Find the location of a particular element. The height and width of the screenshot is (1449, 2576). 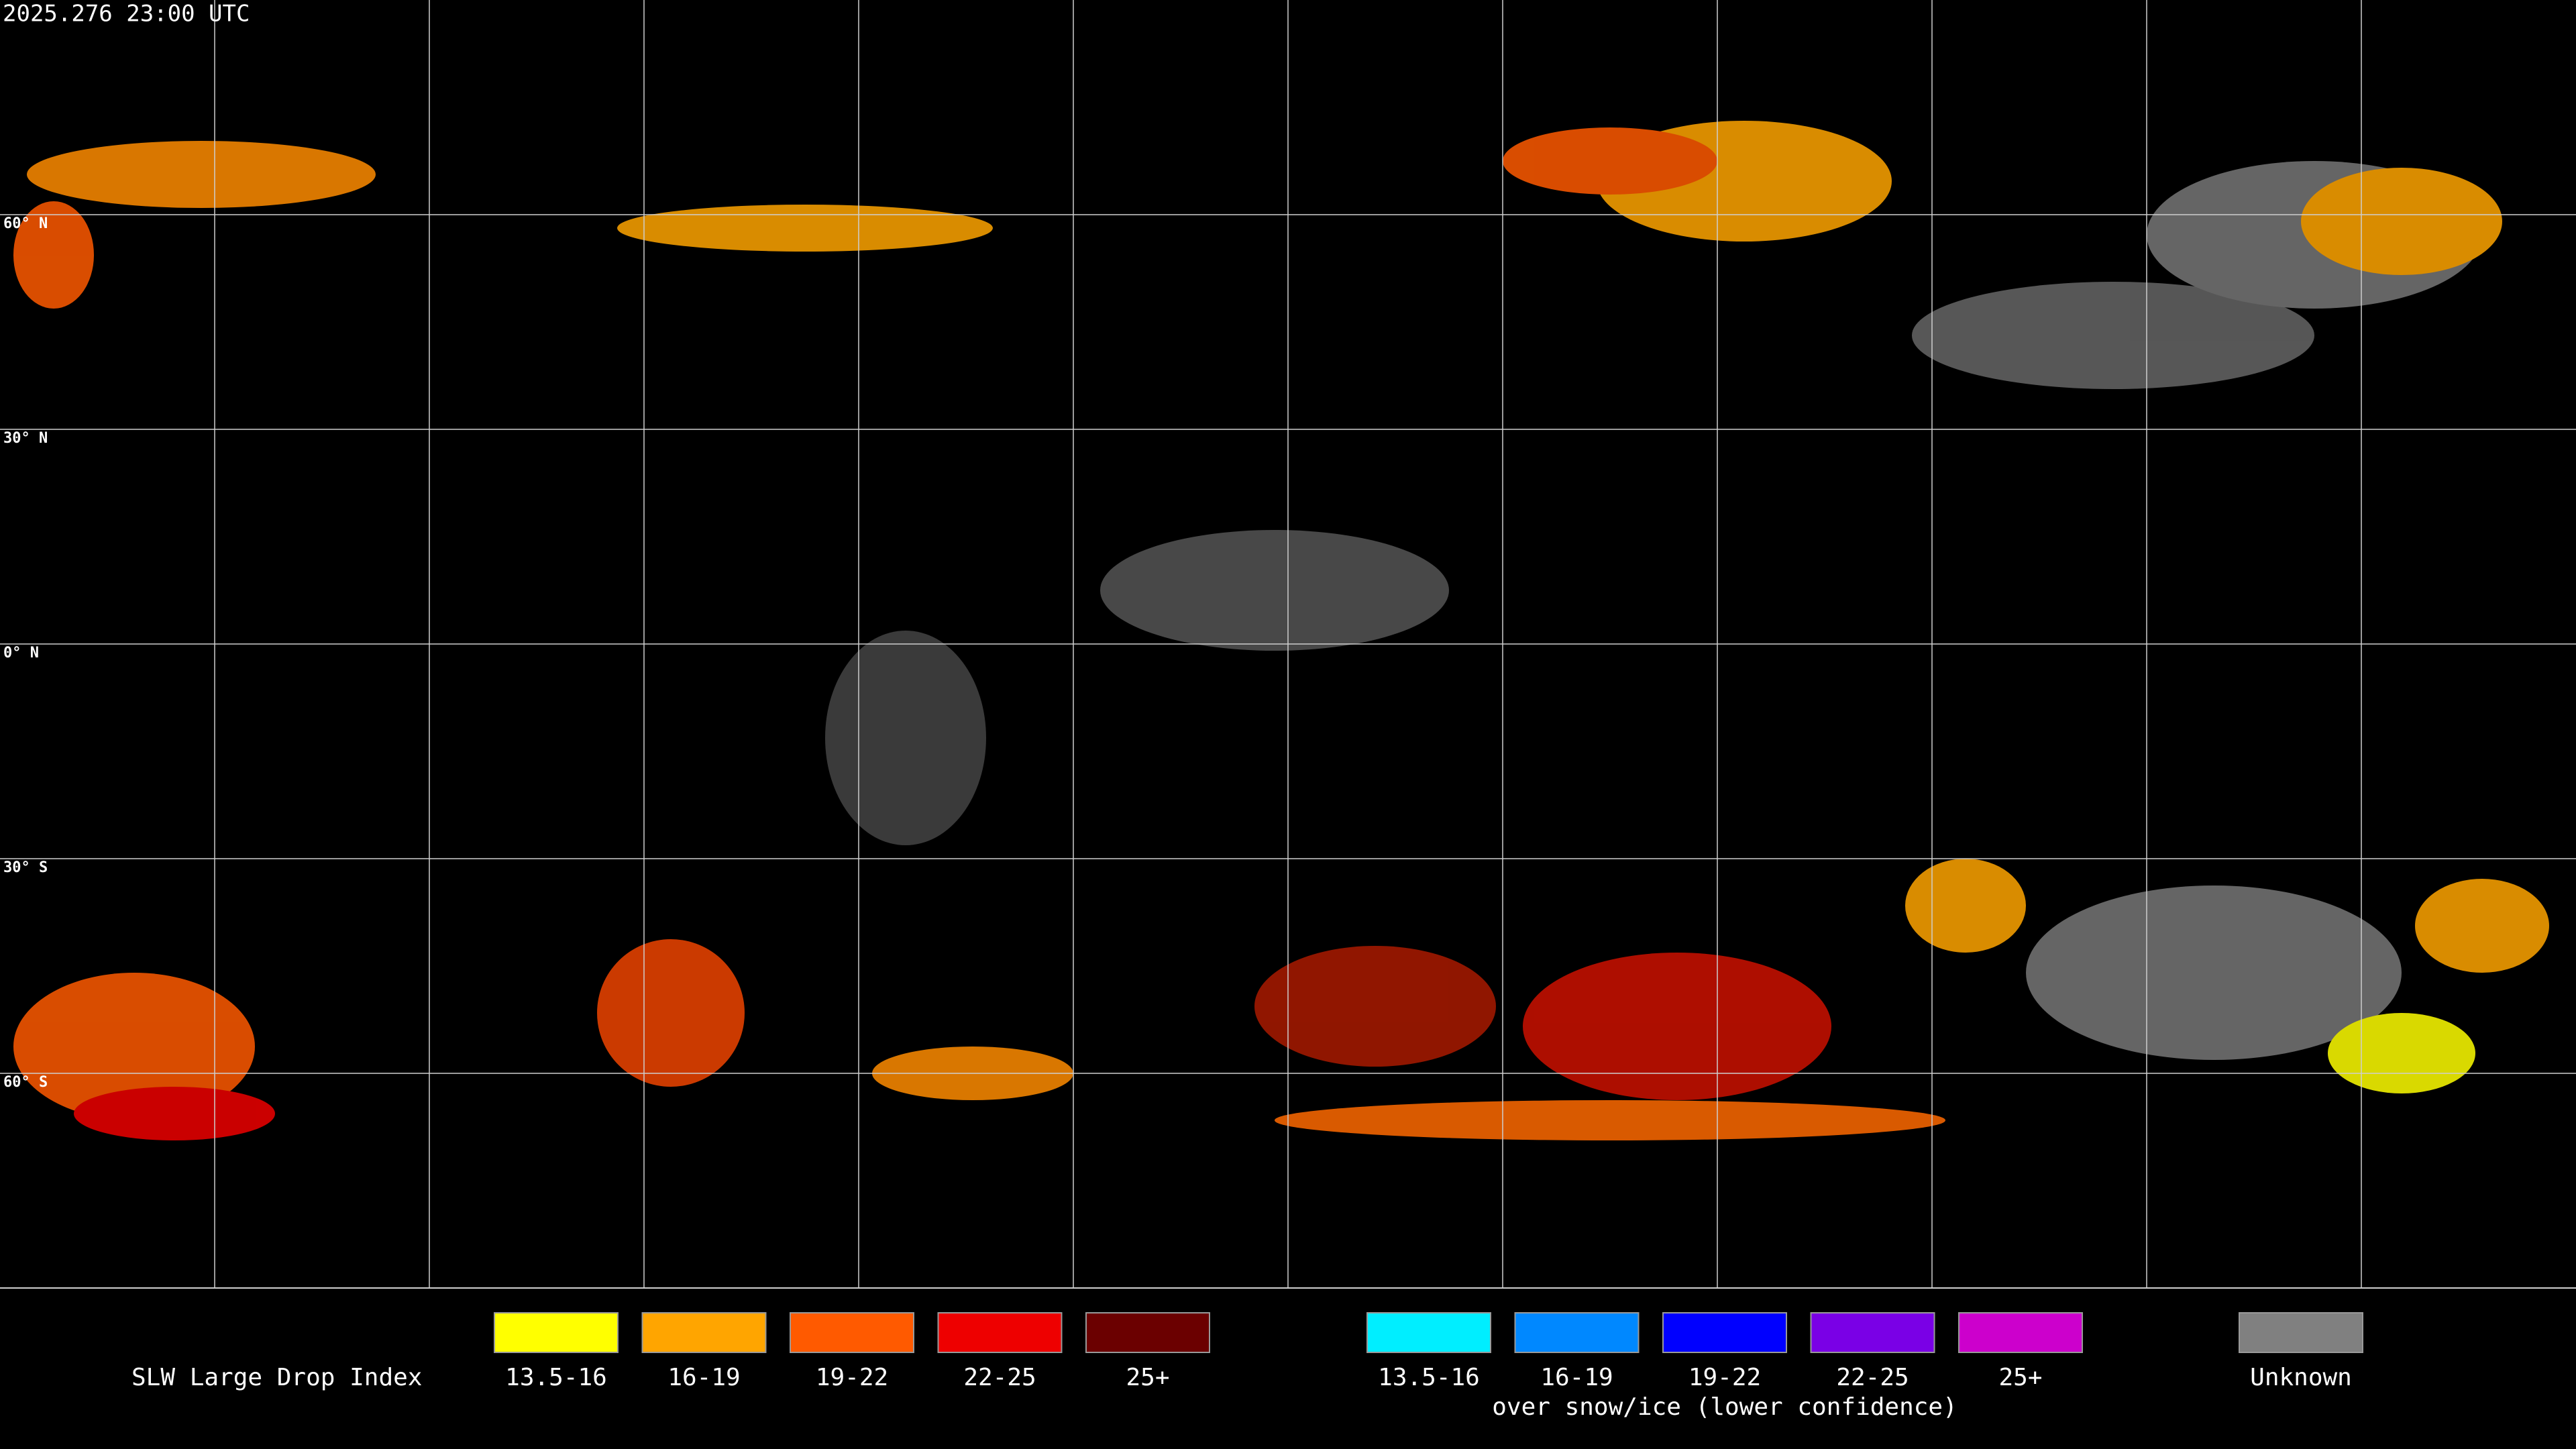

latitude-label: 30° S is located at coordinates (25, 867).